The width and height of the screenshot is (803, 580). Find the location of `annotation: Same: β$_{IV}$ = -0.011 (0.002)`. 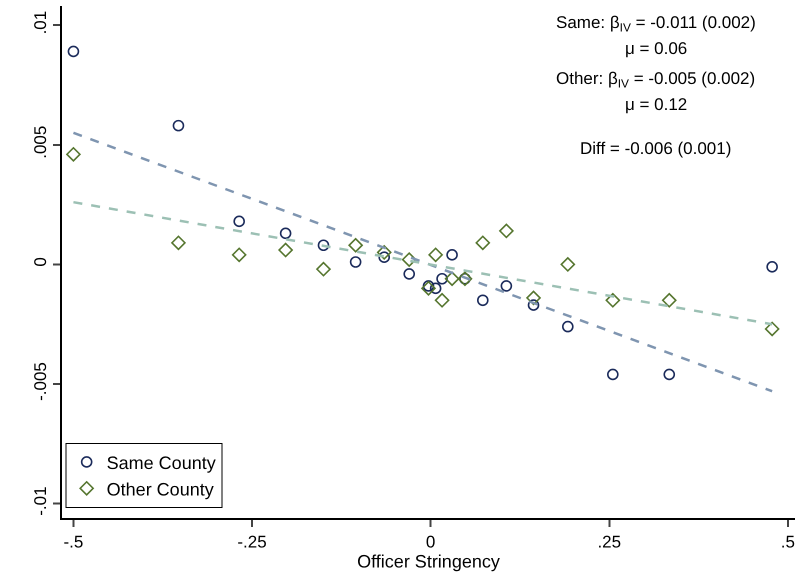

annotation: Same: β$_{IV}$ = -0.011 (0.002) is located at coordinates (656, 24).